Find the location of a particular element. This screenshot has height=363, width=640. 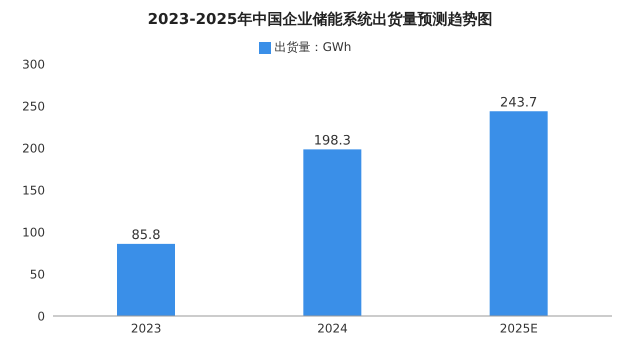

x-tick-label: 2023 is located at coordinates (146, 329).